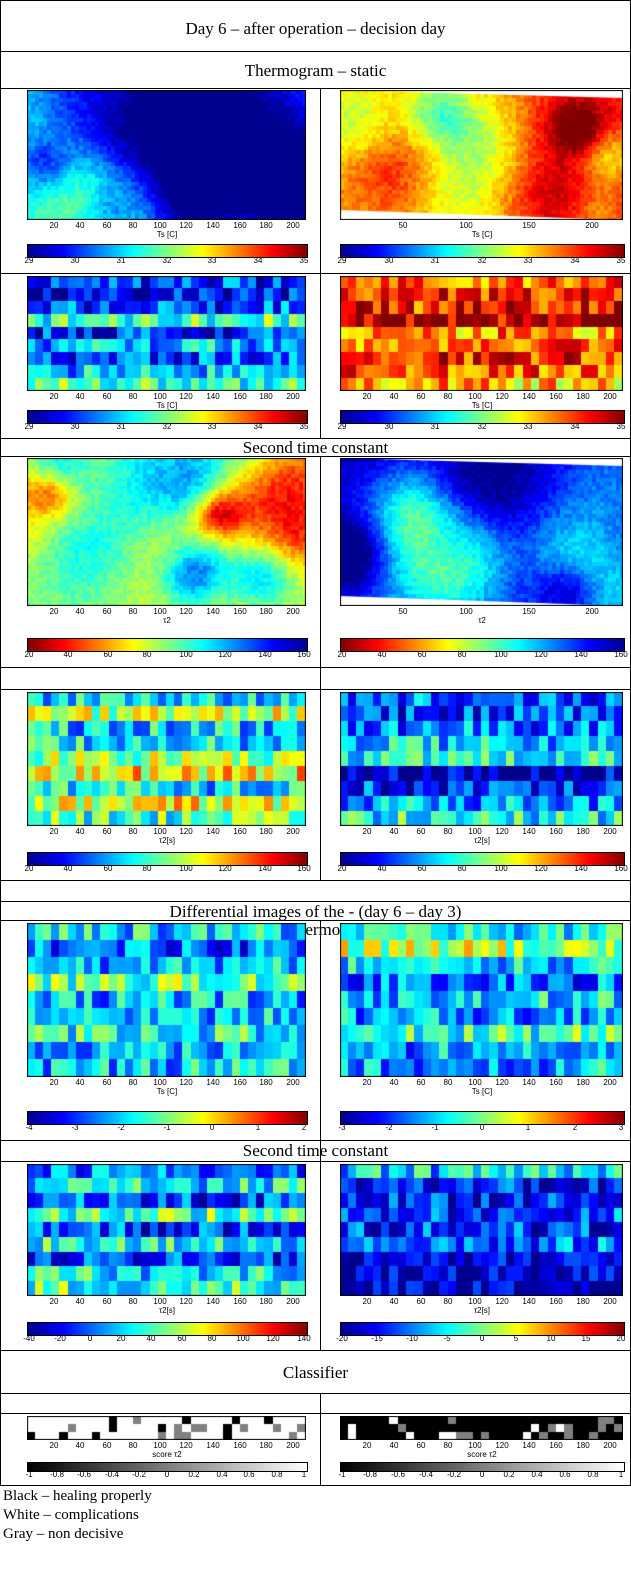  What do you see at coordinates (315, 1350) in the screenshot?
I see `divider` at bounding box center [315, 1350].